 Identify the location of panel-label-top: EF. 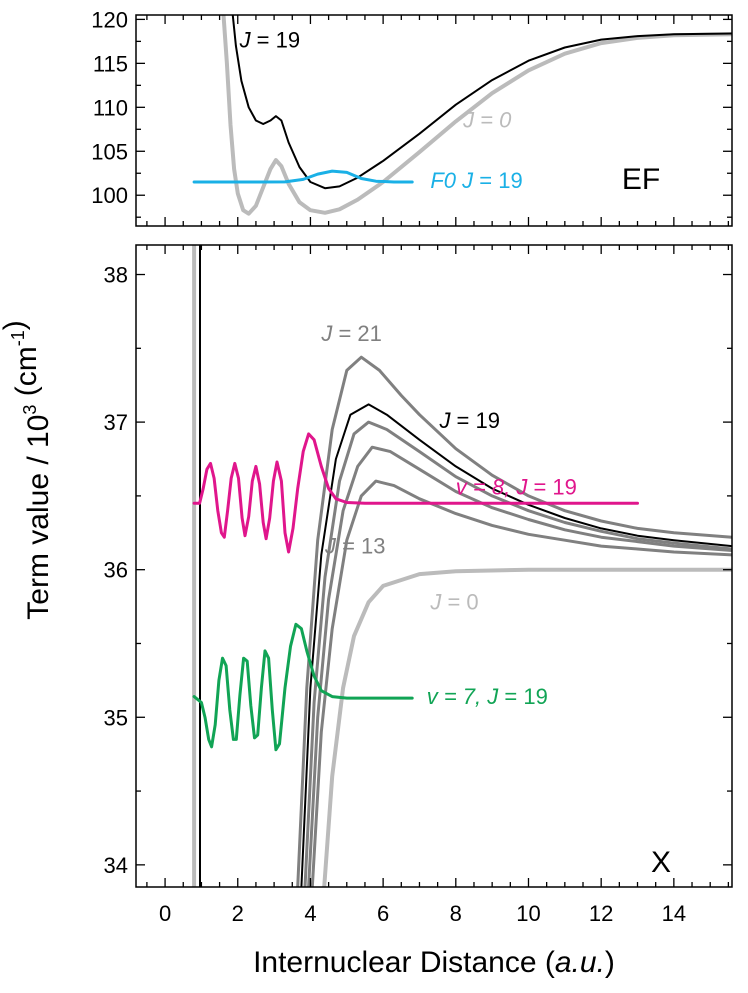
(641, 179).